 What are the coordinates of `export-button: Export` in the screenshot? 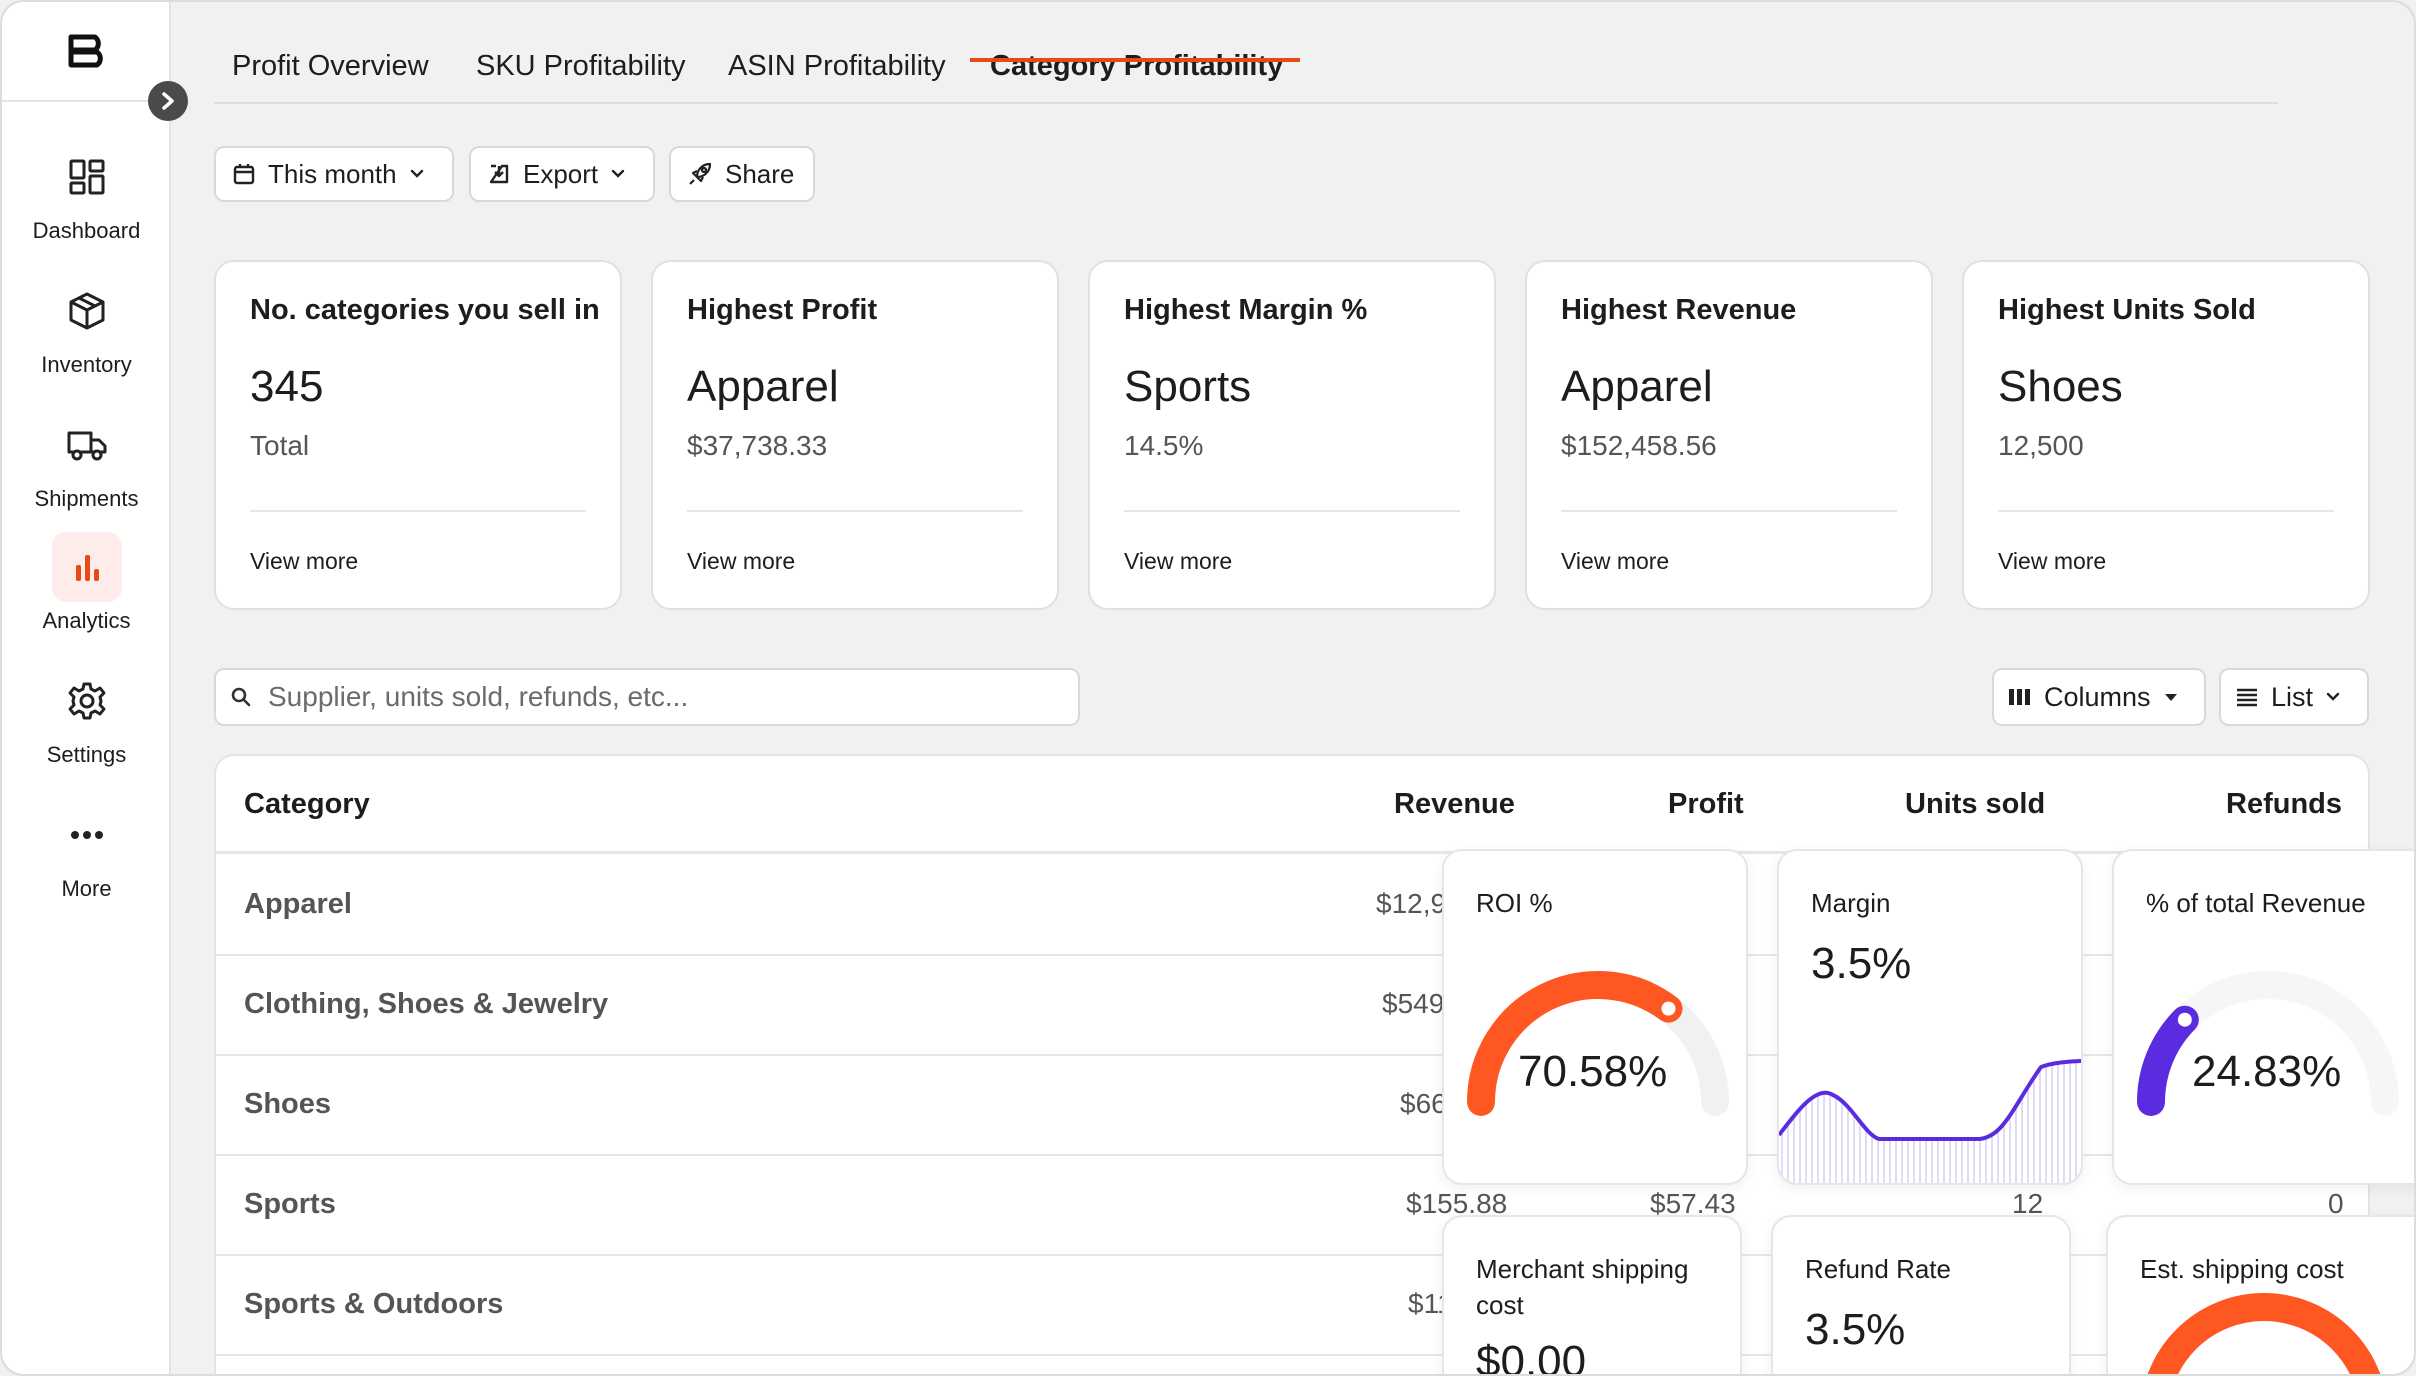 It's located at (562, 174).